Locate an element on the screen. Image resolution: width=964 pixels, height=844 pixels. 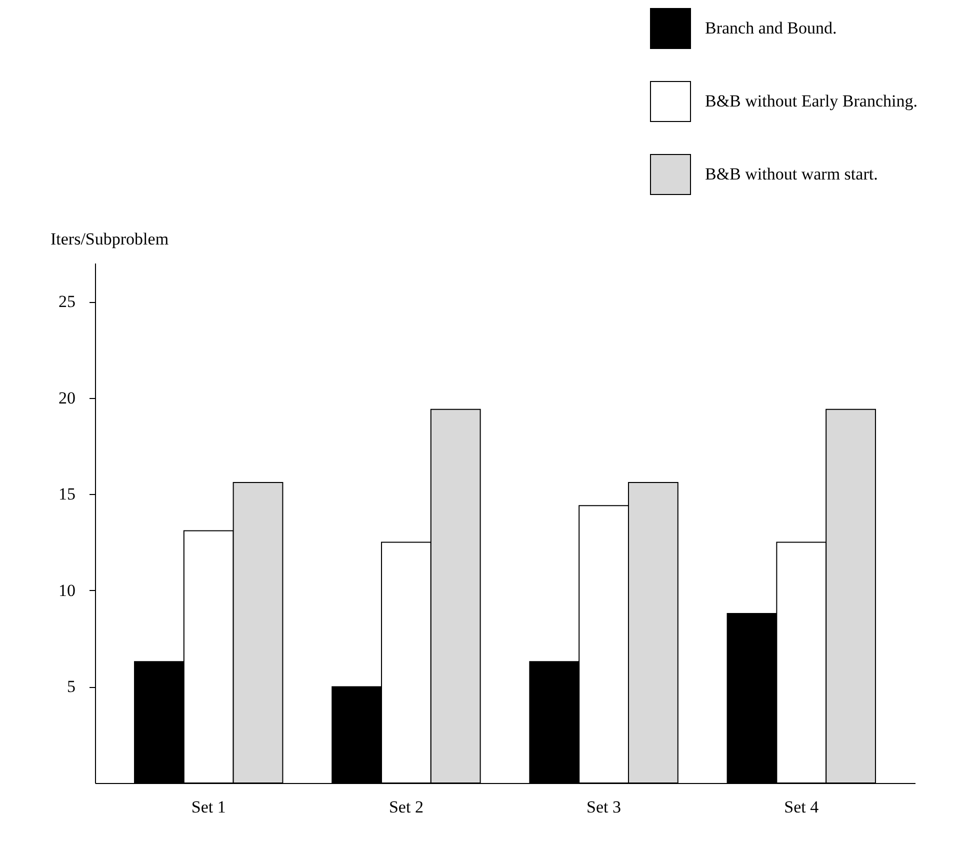
legend-label: B&B without warm start. is located at coordinates (791, 174).